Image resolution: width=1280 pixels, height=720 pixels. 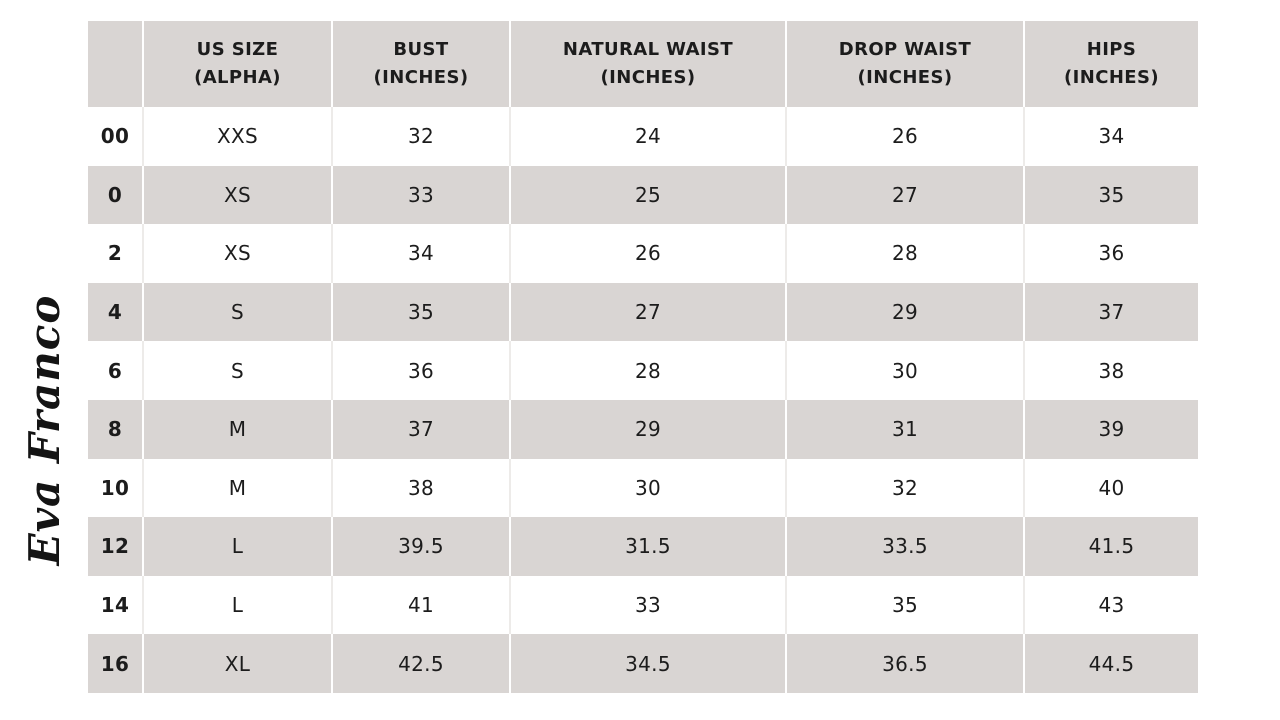 What do you see at coordinates (422, 488) in the screenshot?
I see `cell-bust: 38` at bounding box center [422, 488].